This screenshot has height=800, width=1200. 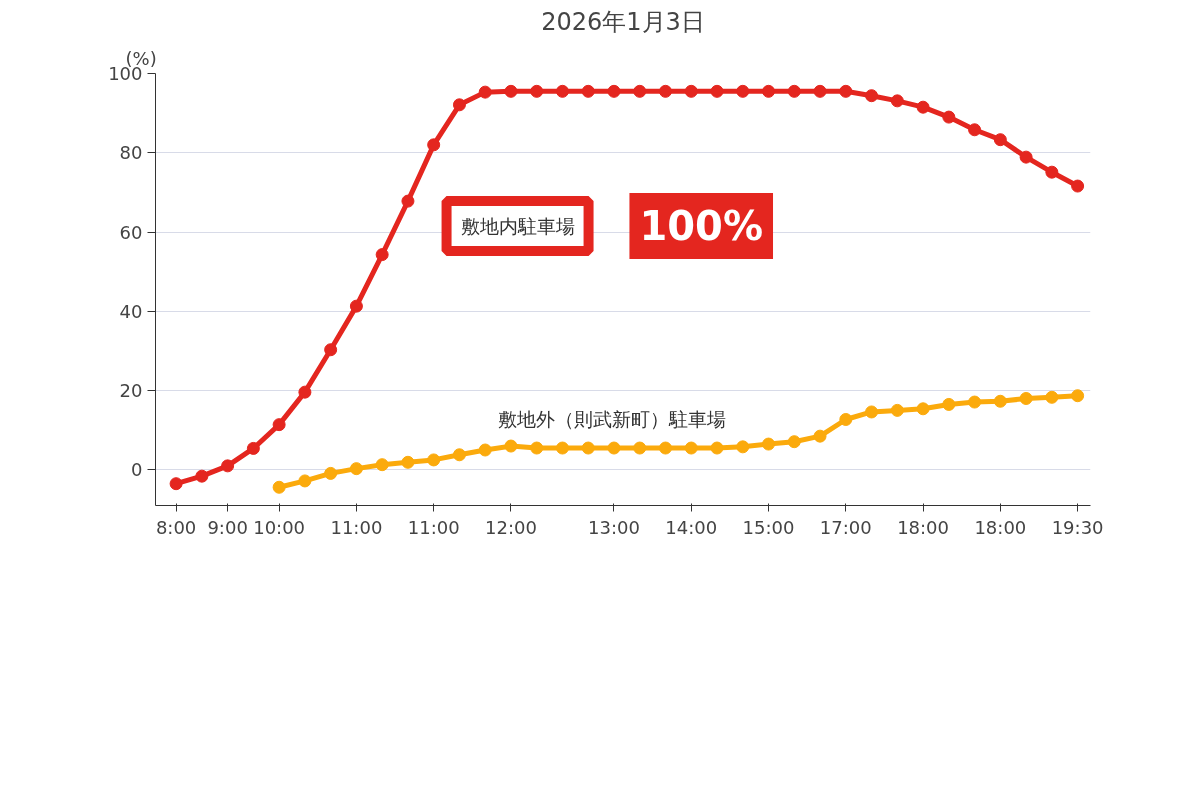 I want to click on x-tick-label: 17:00, so click(x=845, y=527).